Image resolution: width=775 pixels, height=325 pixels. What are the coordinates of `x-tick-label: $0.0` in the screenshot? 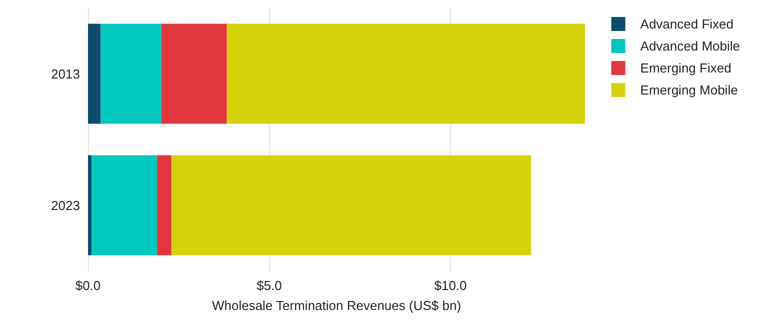 It's located at (88, 285).